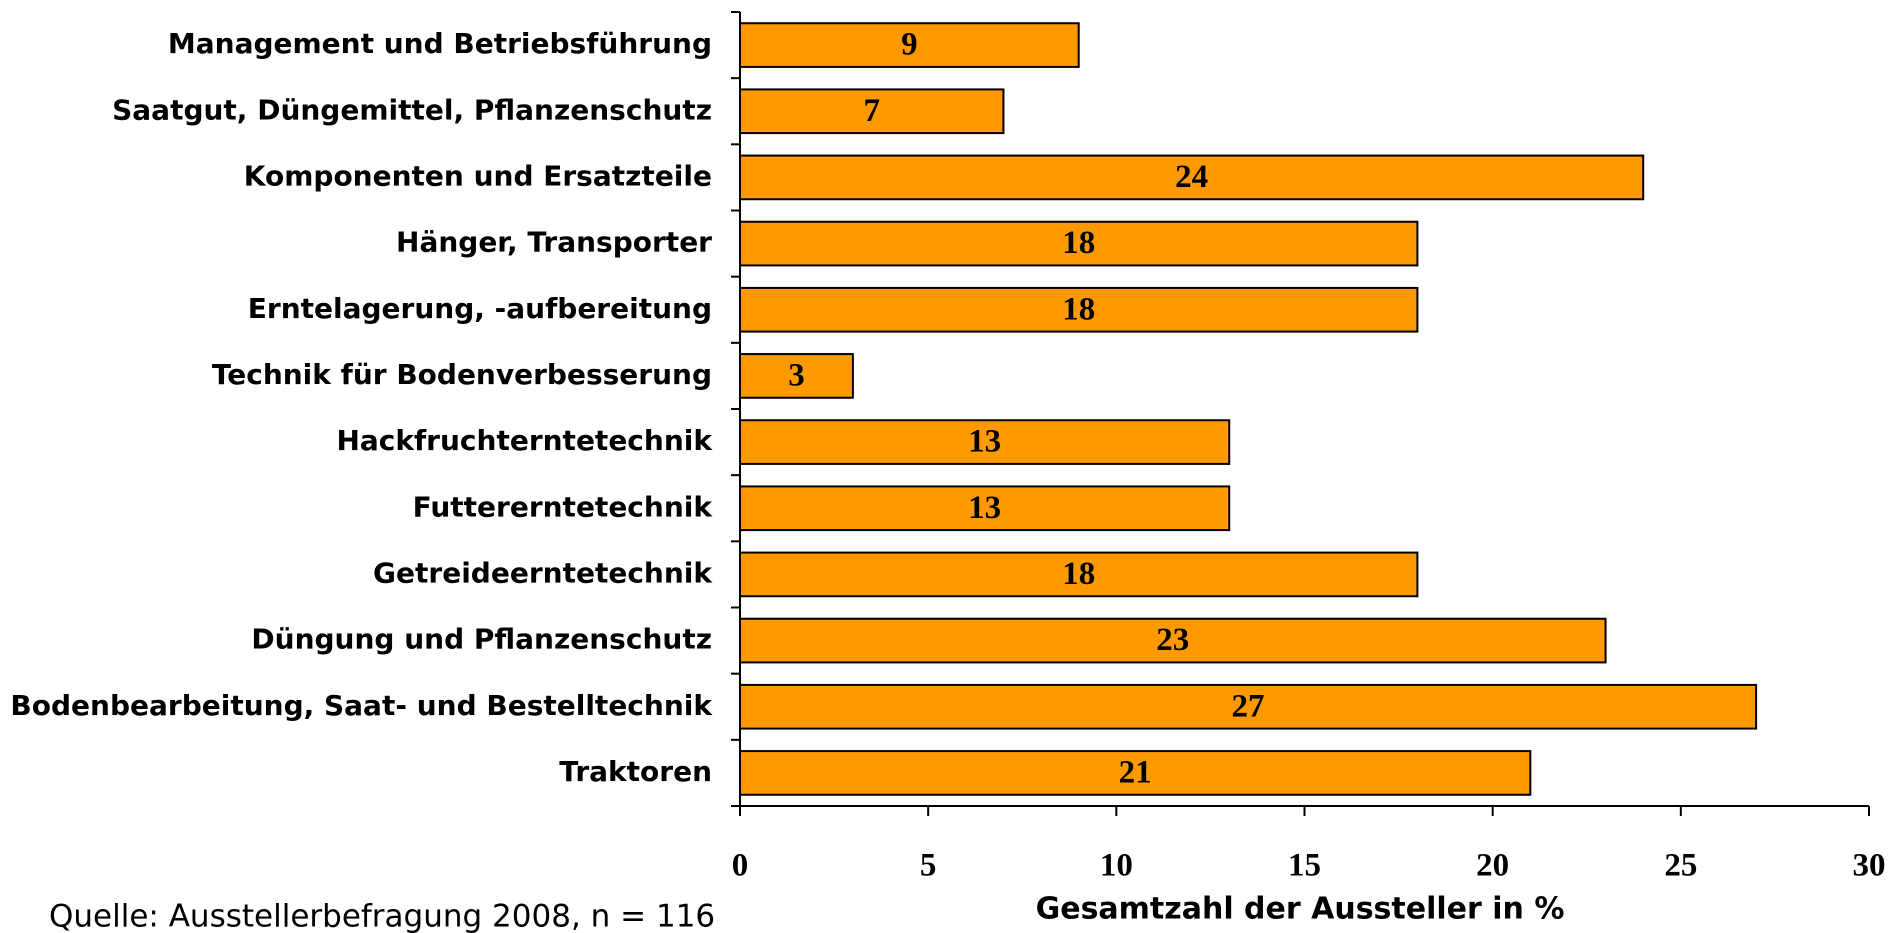 Image resolution: width=1901 pixels, height=933 pixels. What do you see at coordinates (928, 866) in the screenshot?
I see `x-tick-label: 5` at bounding box center [928, 866].